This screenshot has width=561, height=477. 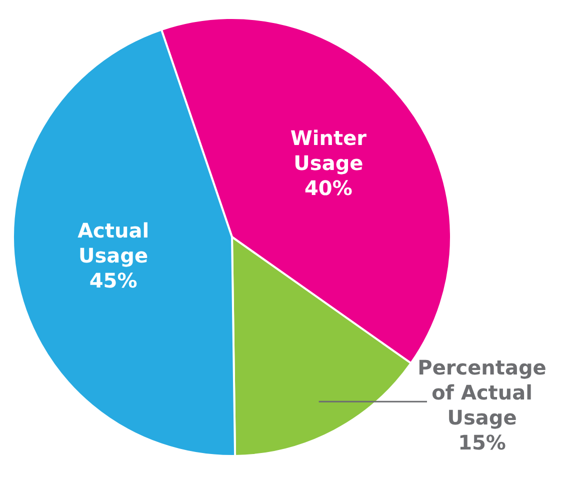 What do you see at coordinates (482, 392) in the screenshot?
I see `slice-label: Percentage of Actual Usage` at bounding box center [482, 392].